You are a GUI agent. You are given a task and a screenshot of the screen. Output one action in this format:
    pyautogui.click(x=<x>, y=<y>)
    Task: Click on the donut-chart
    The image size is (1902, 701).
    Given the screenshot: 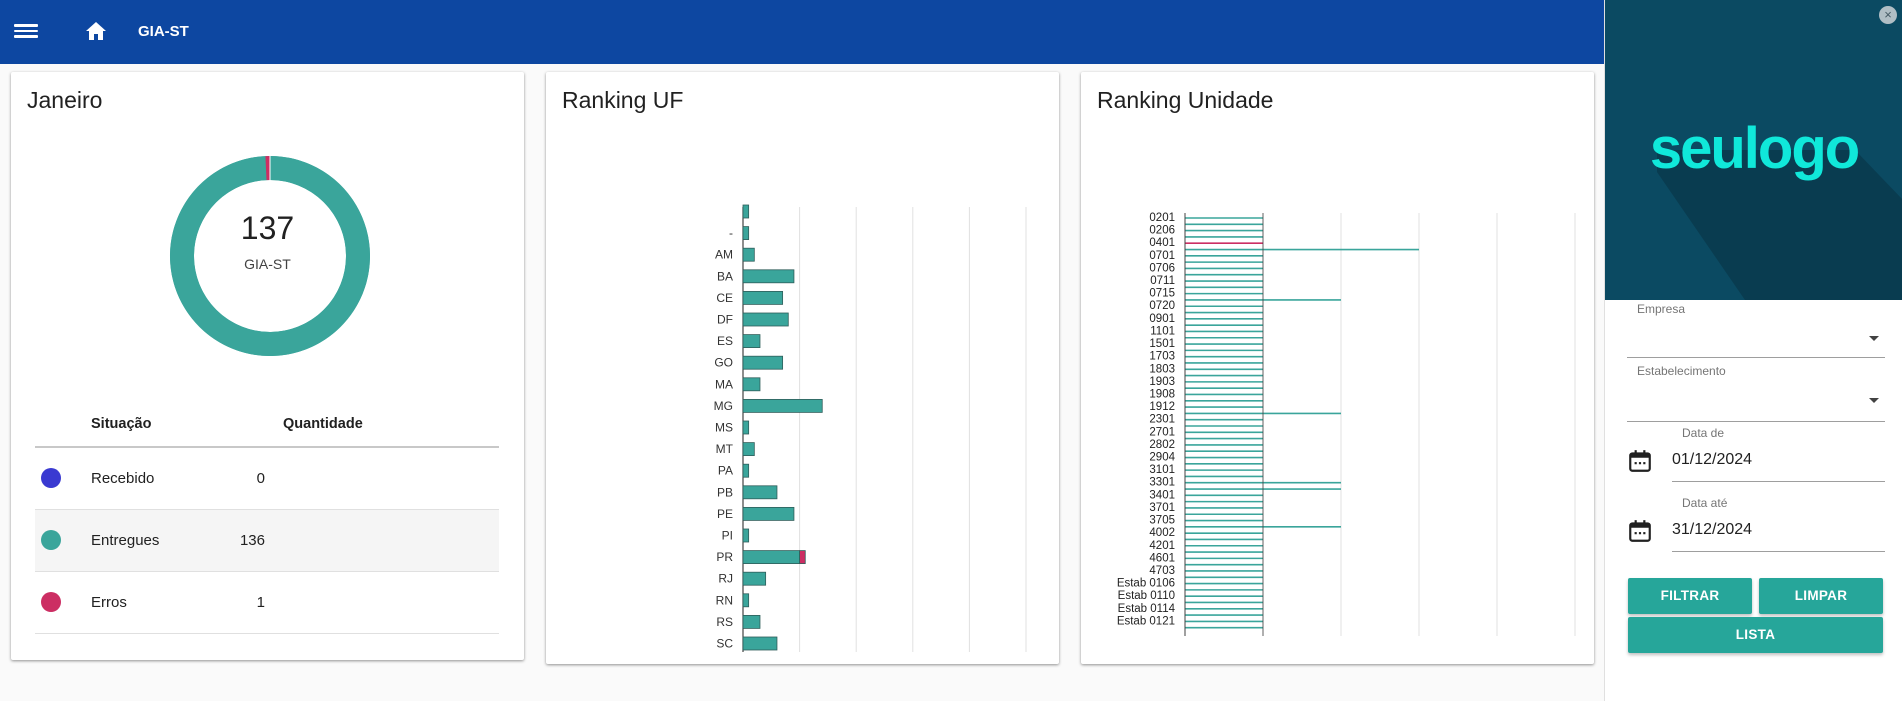 What is the action you would take?
    pyautogui.click(x=270, y=256)
    